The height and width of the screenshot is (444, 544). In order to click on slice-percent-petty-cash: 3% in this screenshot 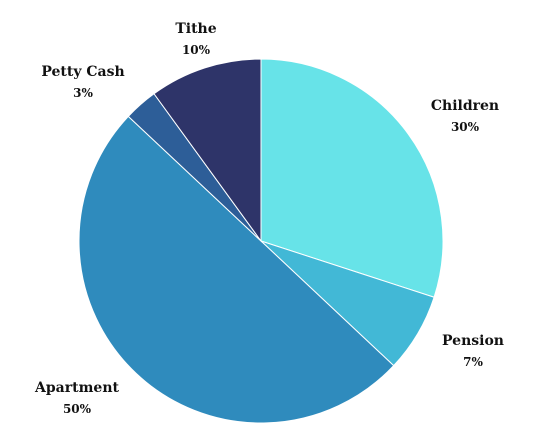, I will do `click(83, 93)`.